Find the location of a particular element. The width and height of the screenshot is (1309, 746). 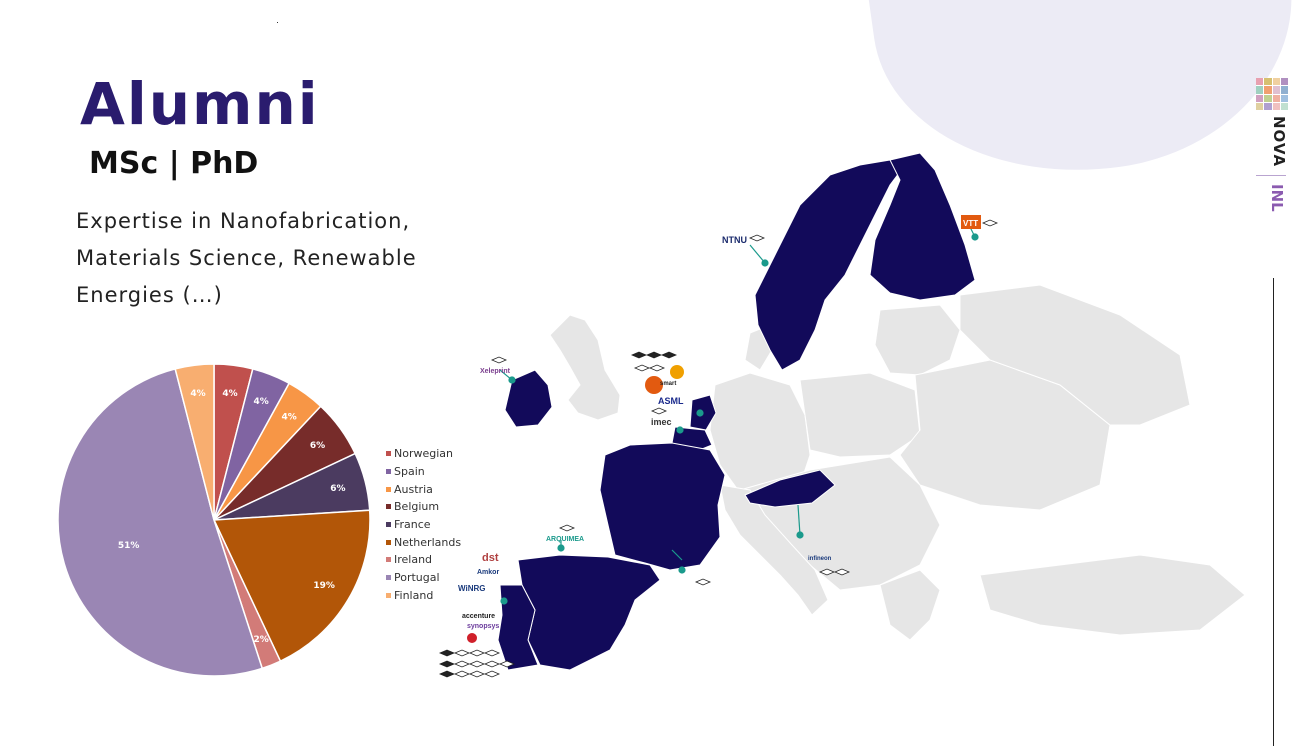

nova-logo-icon is located at coordinates (1272, 94).